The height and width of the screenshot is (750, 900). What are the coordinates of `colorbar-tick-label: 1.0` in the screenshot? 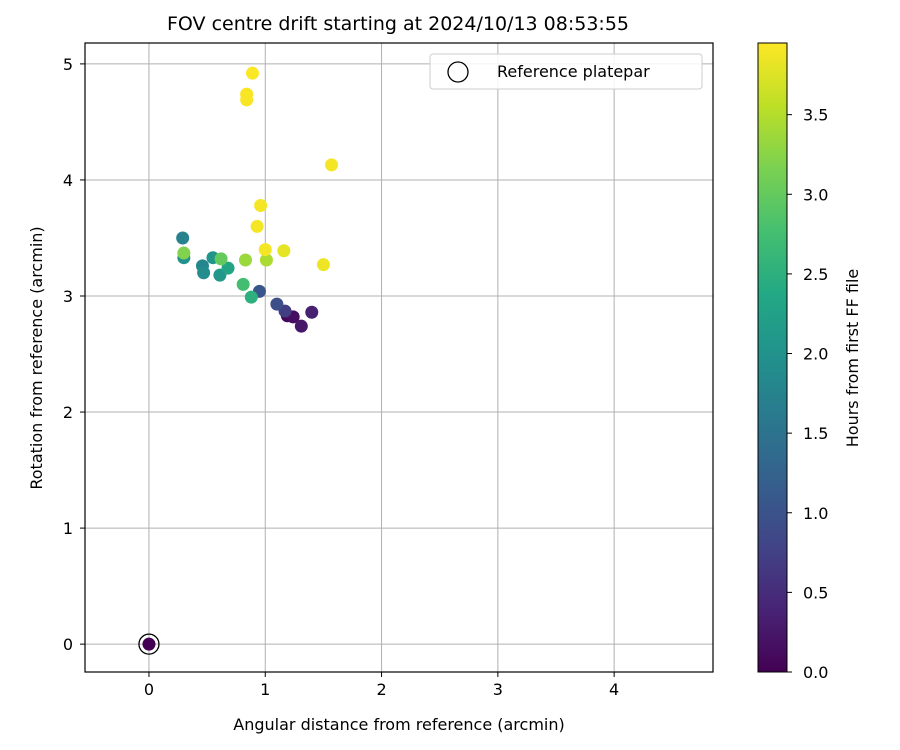 It's located at (815, 513).